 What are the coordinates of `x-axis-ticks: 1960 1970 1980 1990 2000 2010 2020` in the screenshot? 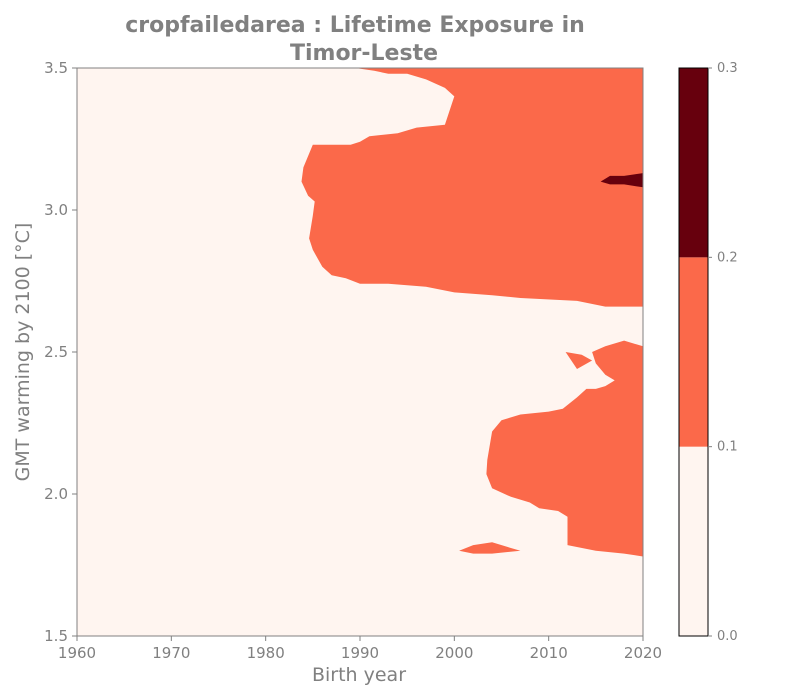 It's located at (360, 649).